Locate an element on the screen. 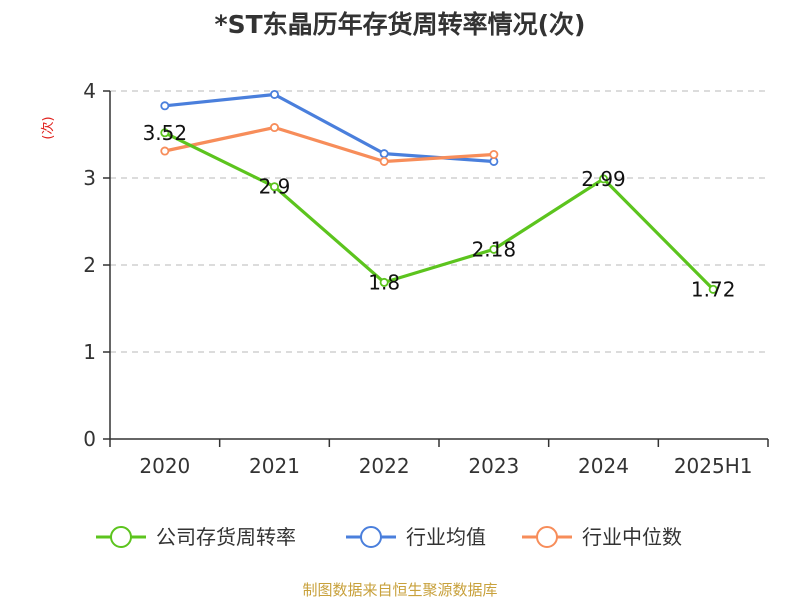  y-axis-label: (次) is located at coordinates (48, 127).